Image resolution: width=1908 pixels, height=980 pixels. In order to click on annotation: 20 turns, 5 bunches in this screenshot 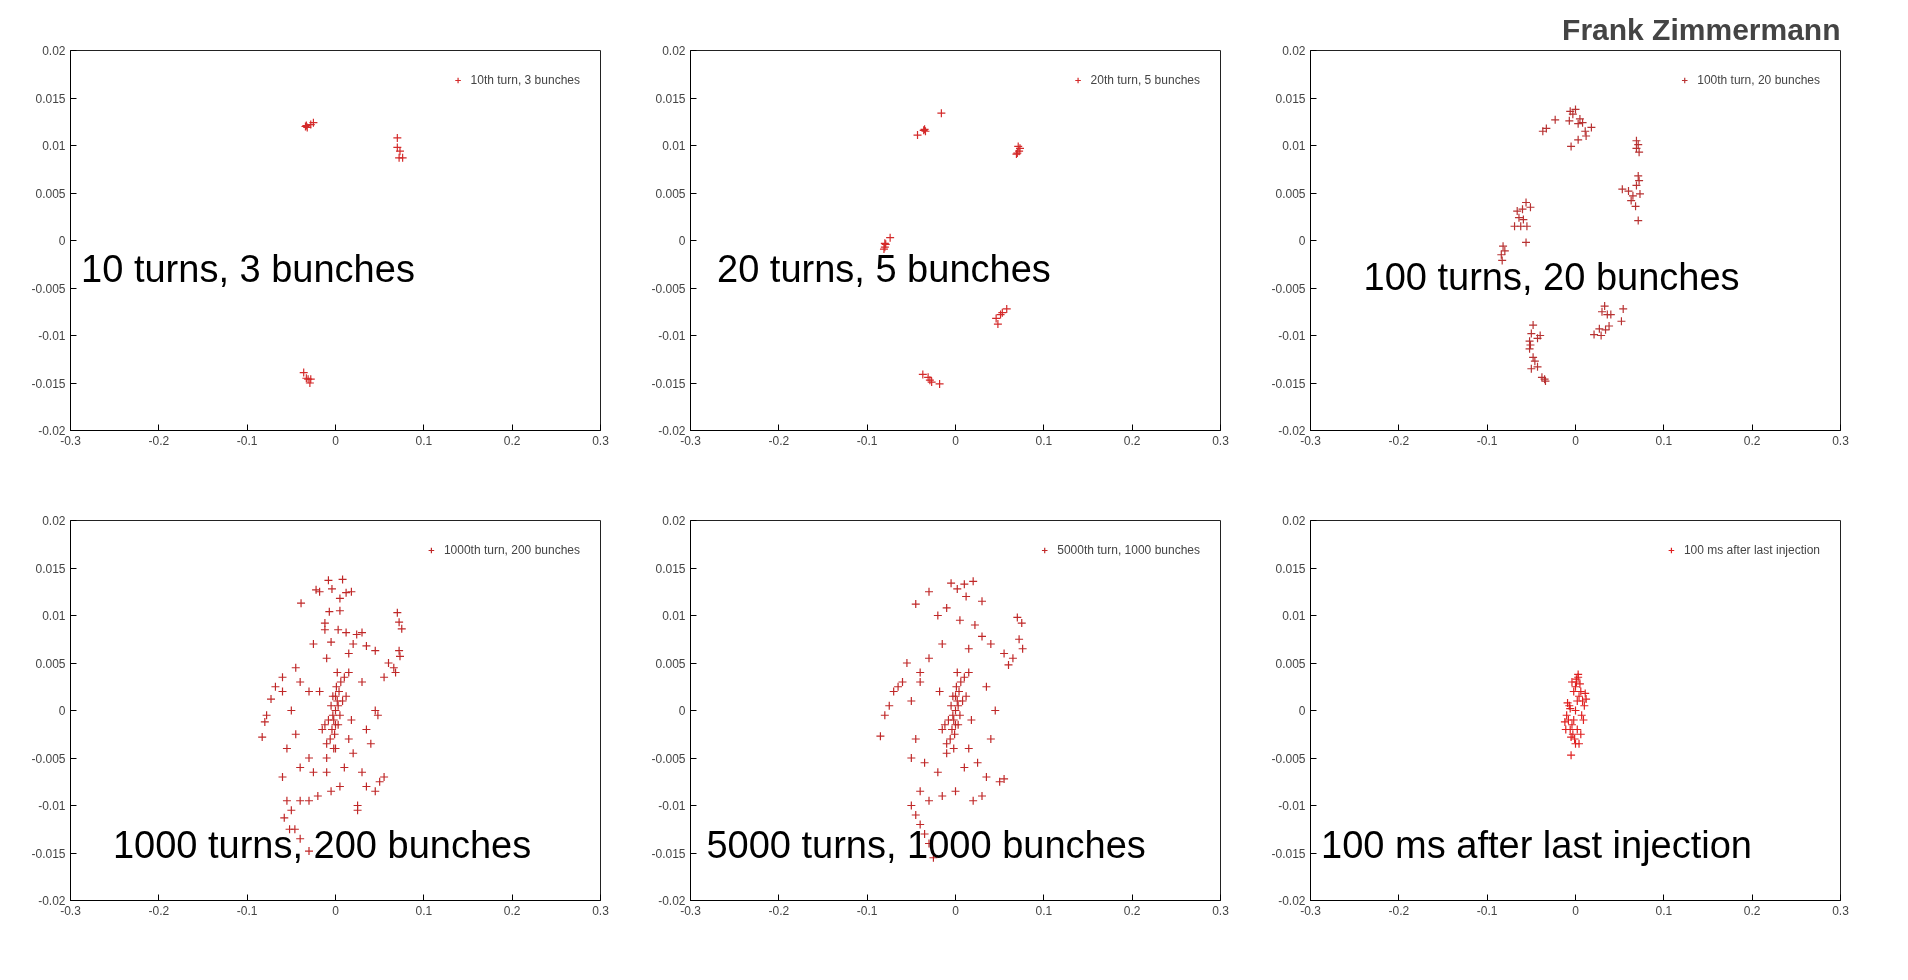, I will do `click(884, 268)`.